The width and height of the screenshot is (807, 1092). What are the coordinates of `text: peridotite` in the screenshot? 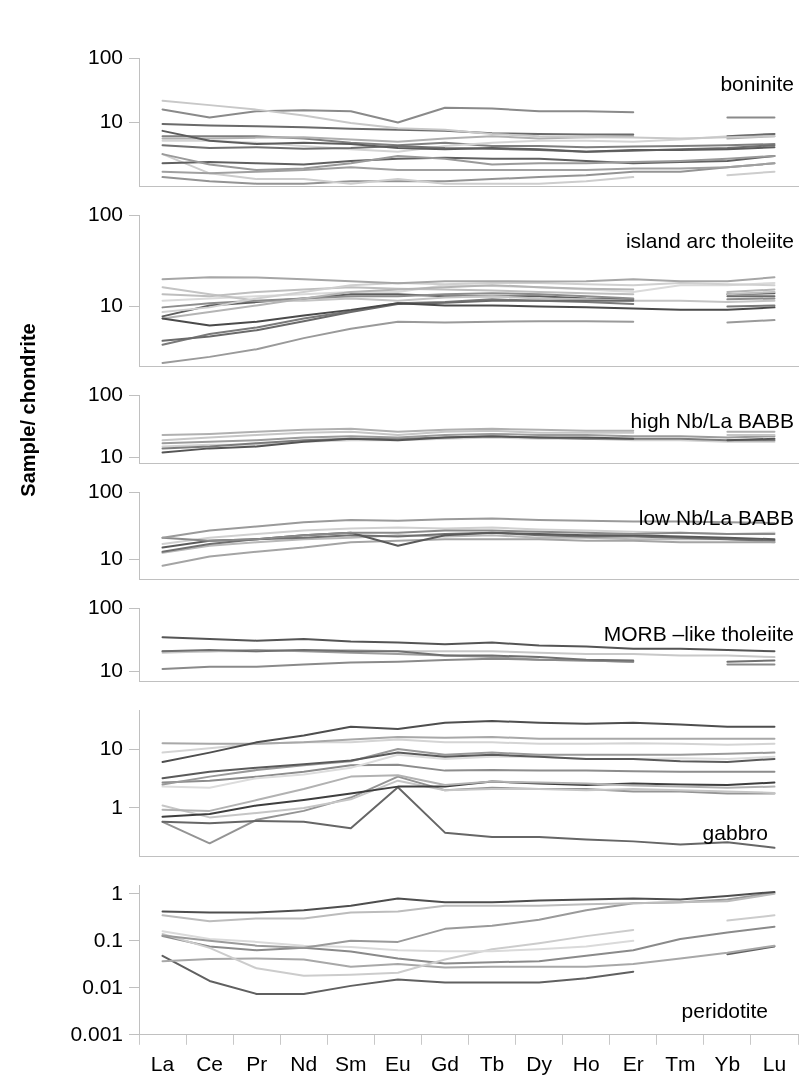 It's located at (724, 1011).